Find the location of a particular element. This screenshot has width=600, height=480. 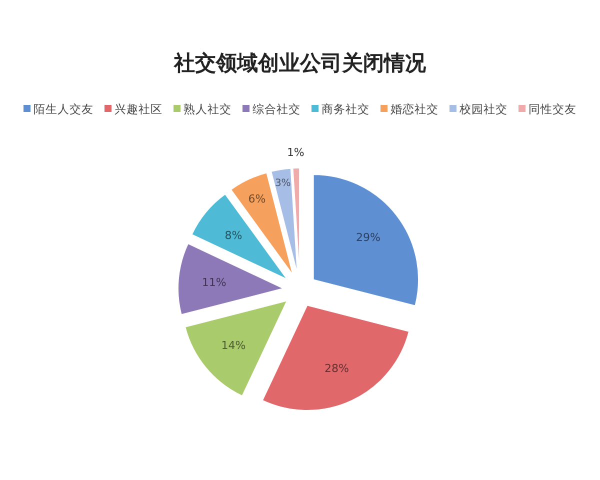

legend-label: 校园社交 is located at coordinates (483, 109).